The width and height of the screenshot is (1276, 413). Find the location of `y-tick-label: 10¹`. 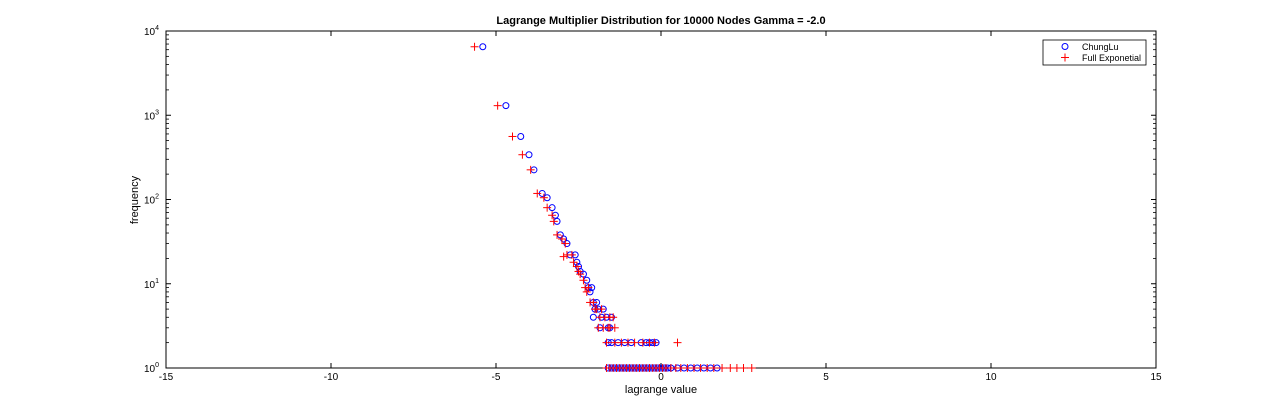

y-tick-label: 10¹ is located at coordinates (151, 284).